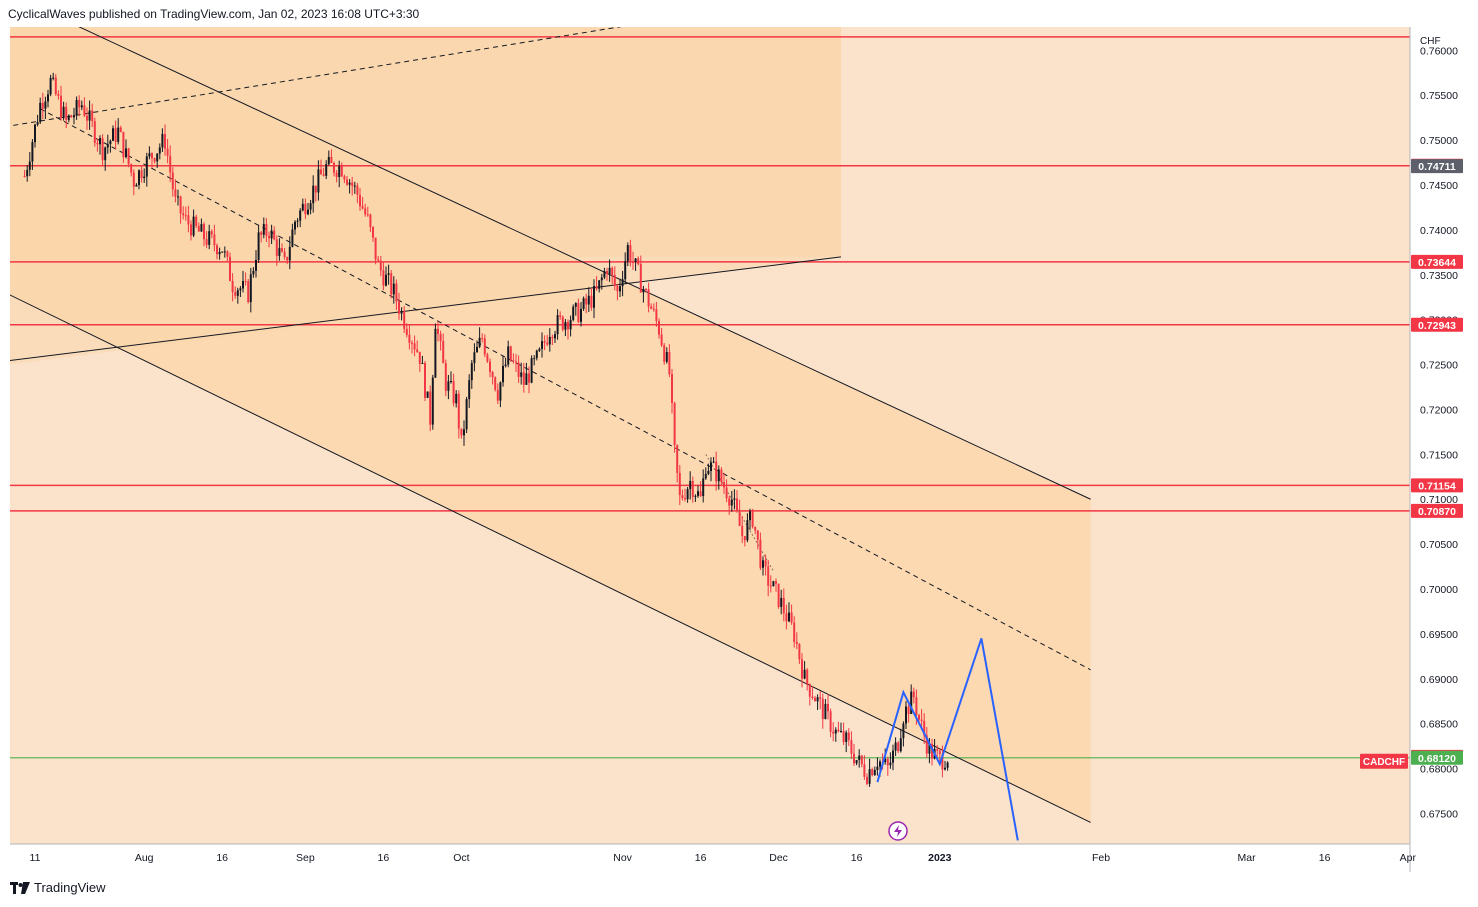 This screenshot has width=1478, height=907. Describe the element at coordinates (739, 513) in the screenshot. I see `trendline-short-dotted` at that location.